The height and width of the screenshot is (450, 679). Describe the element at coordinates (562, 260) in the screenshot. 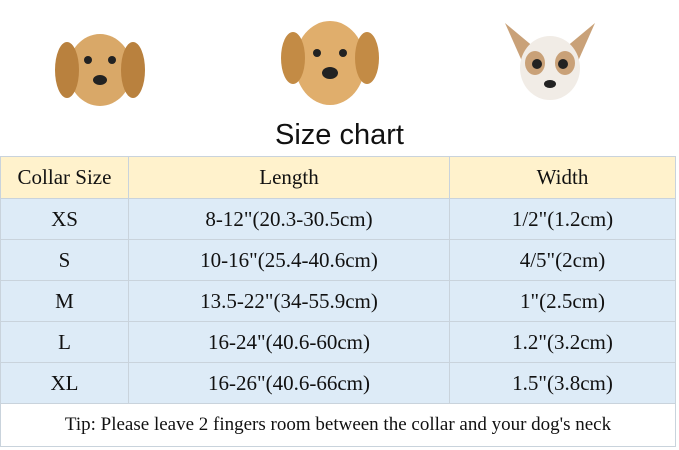

I see `width-cell: 4/5"(2cm)` at that location.